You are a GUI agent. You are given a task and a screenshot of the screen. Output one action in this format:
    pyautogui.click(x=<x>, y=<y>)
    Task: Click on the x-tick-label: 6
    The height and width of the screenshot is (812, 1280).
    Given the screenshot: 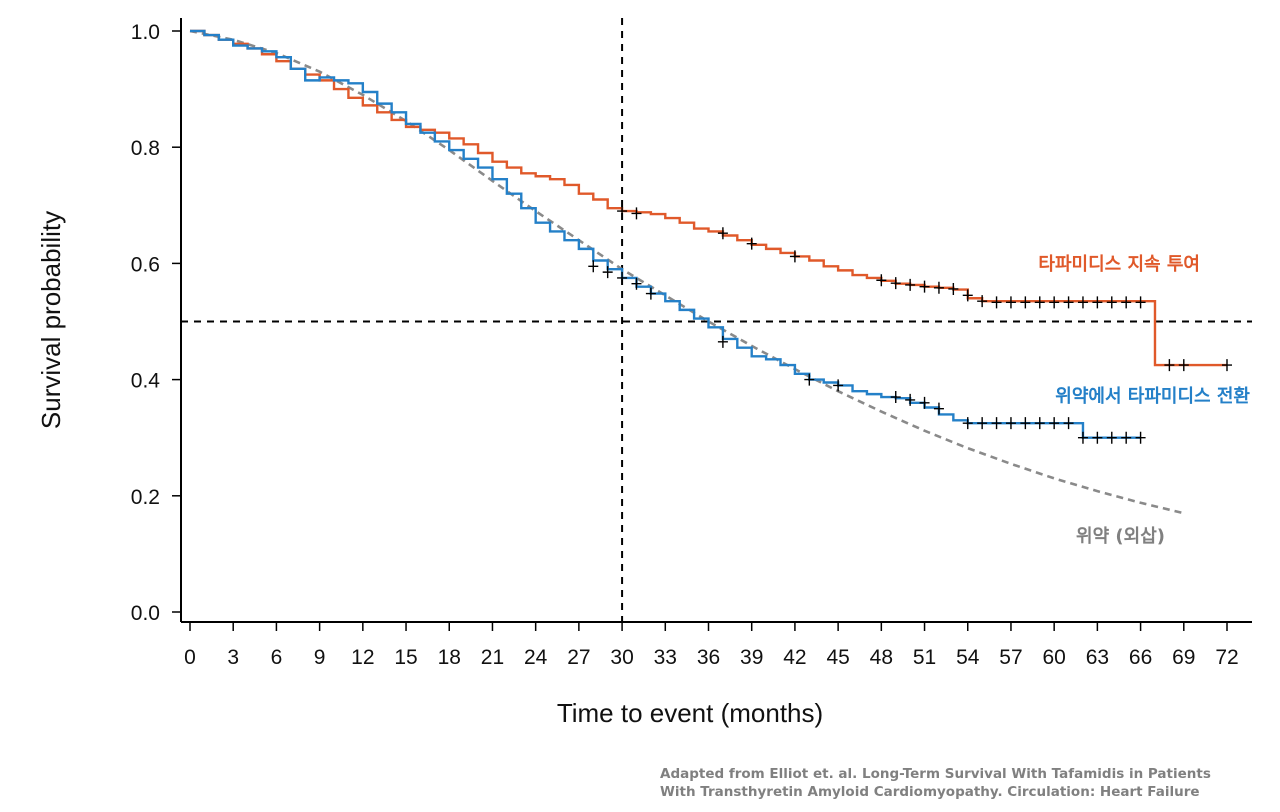 What is the action you would take?
    pyautogui.click(x=277, y=657)
    